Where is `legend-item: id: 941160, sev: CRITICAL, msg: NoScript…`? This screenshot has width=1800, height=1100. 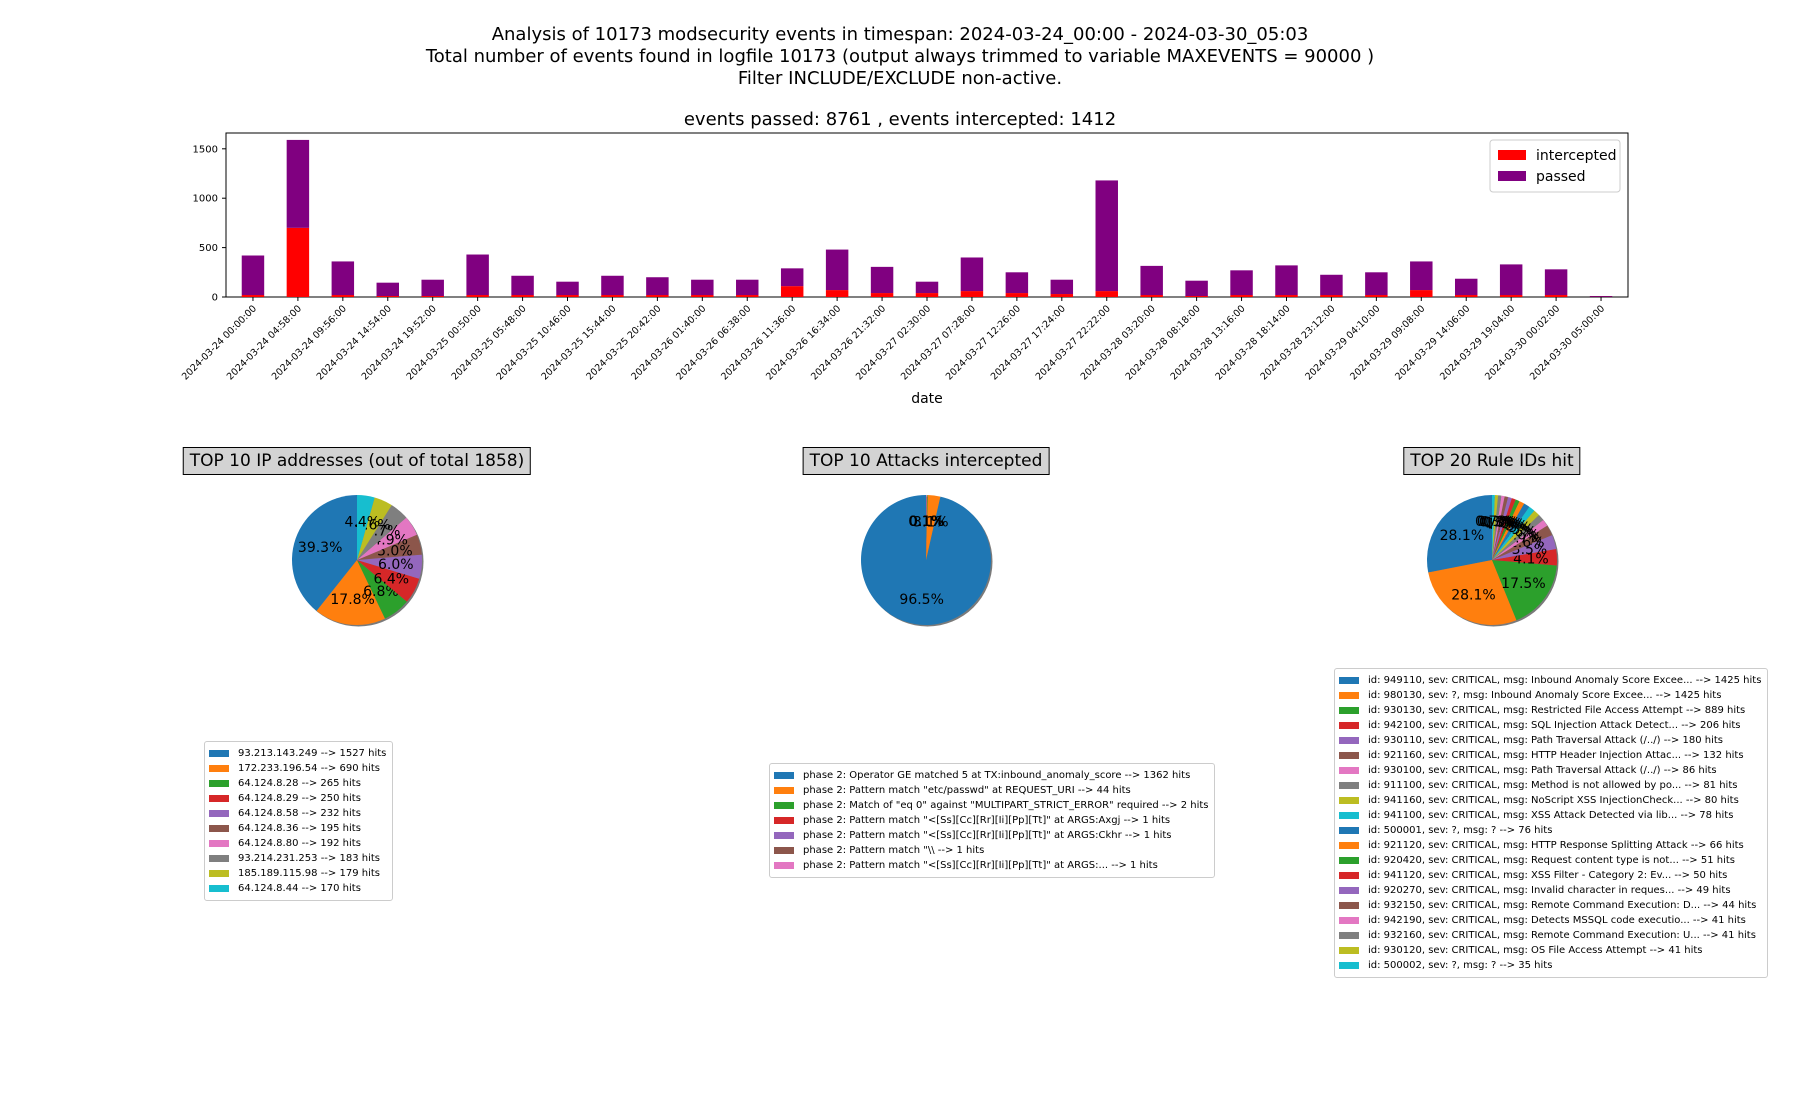
legend-item: id: 941160, sev: CRITICAL, msg: NoScript… is located at coordinates (1550, 800).